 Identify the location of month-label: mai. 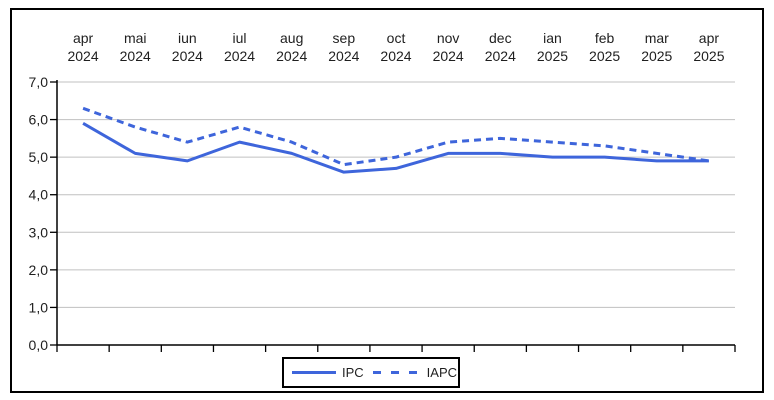
(135, 38).